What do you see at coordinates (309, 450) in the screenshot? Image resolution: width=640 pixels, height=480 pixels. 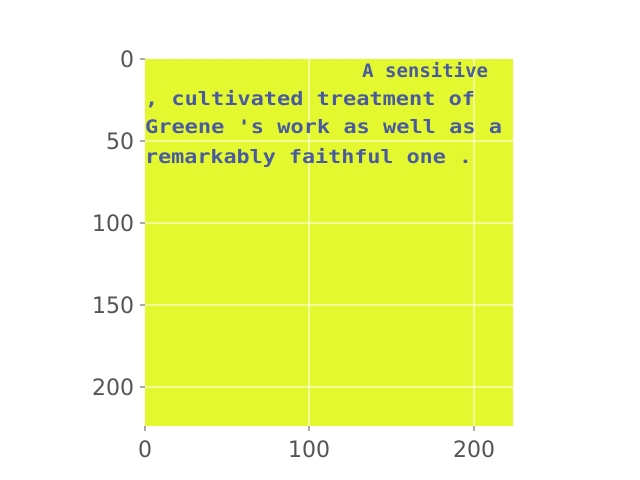 I see `x-tick-label-100: 100` at bounding box center [309, 450].